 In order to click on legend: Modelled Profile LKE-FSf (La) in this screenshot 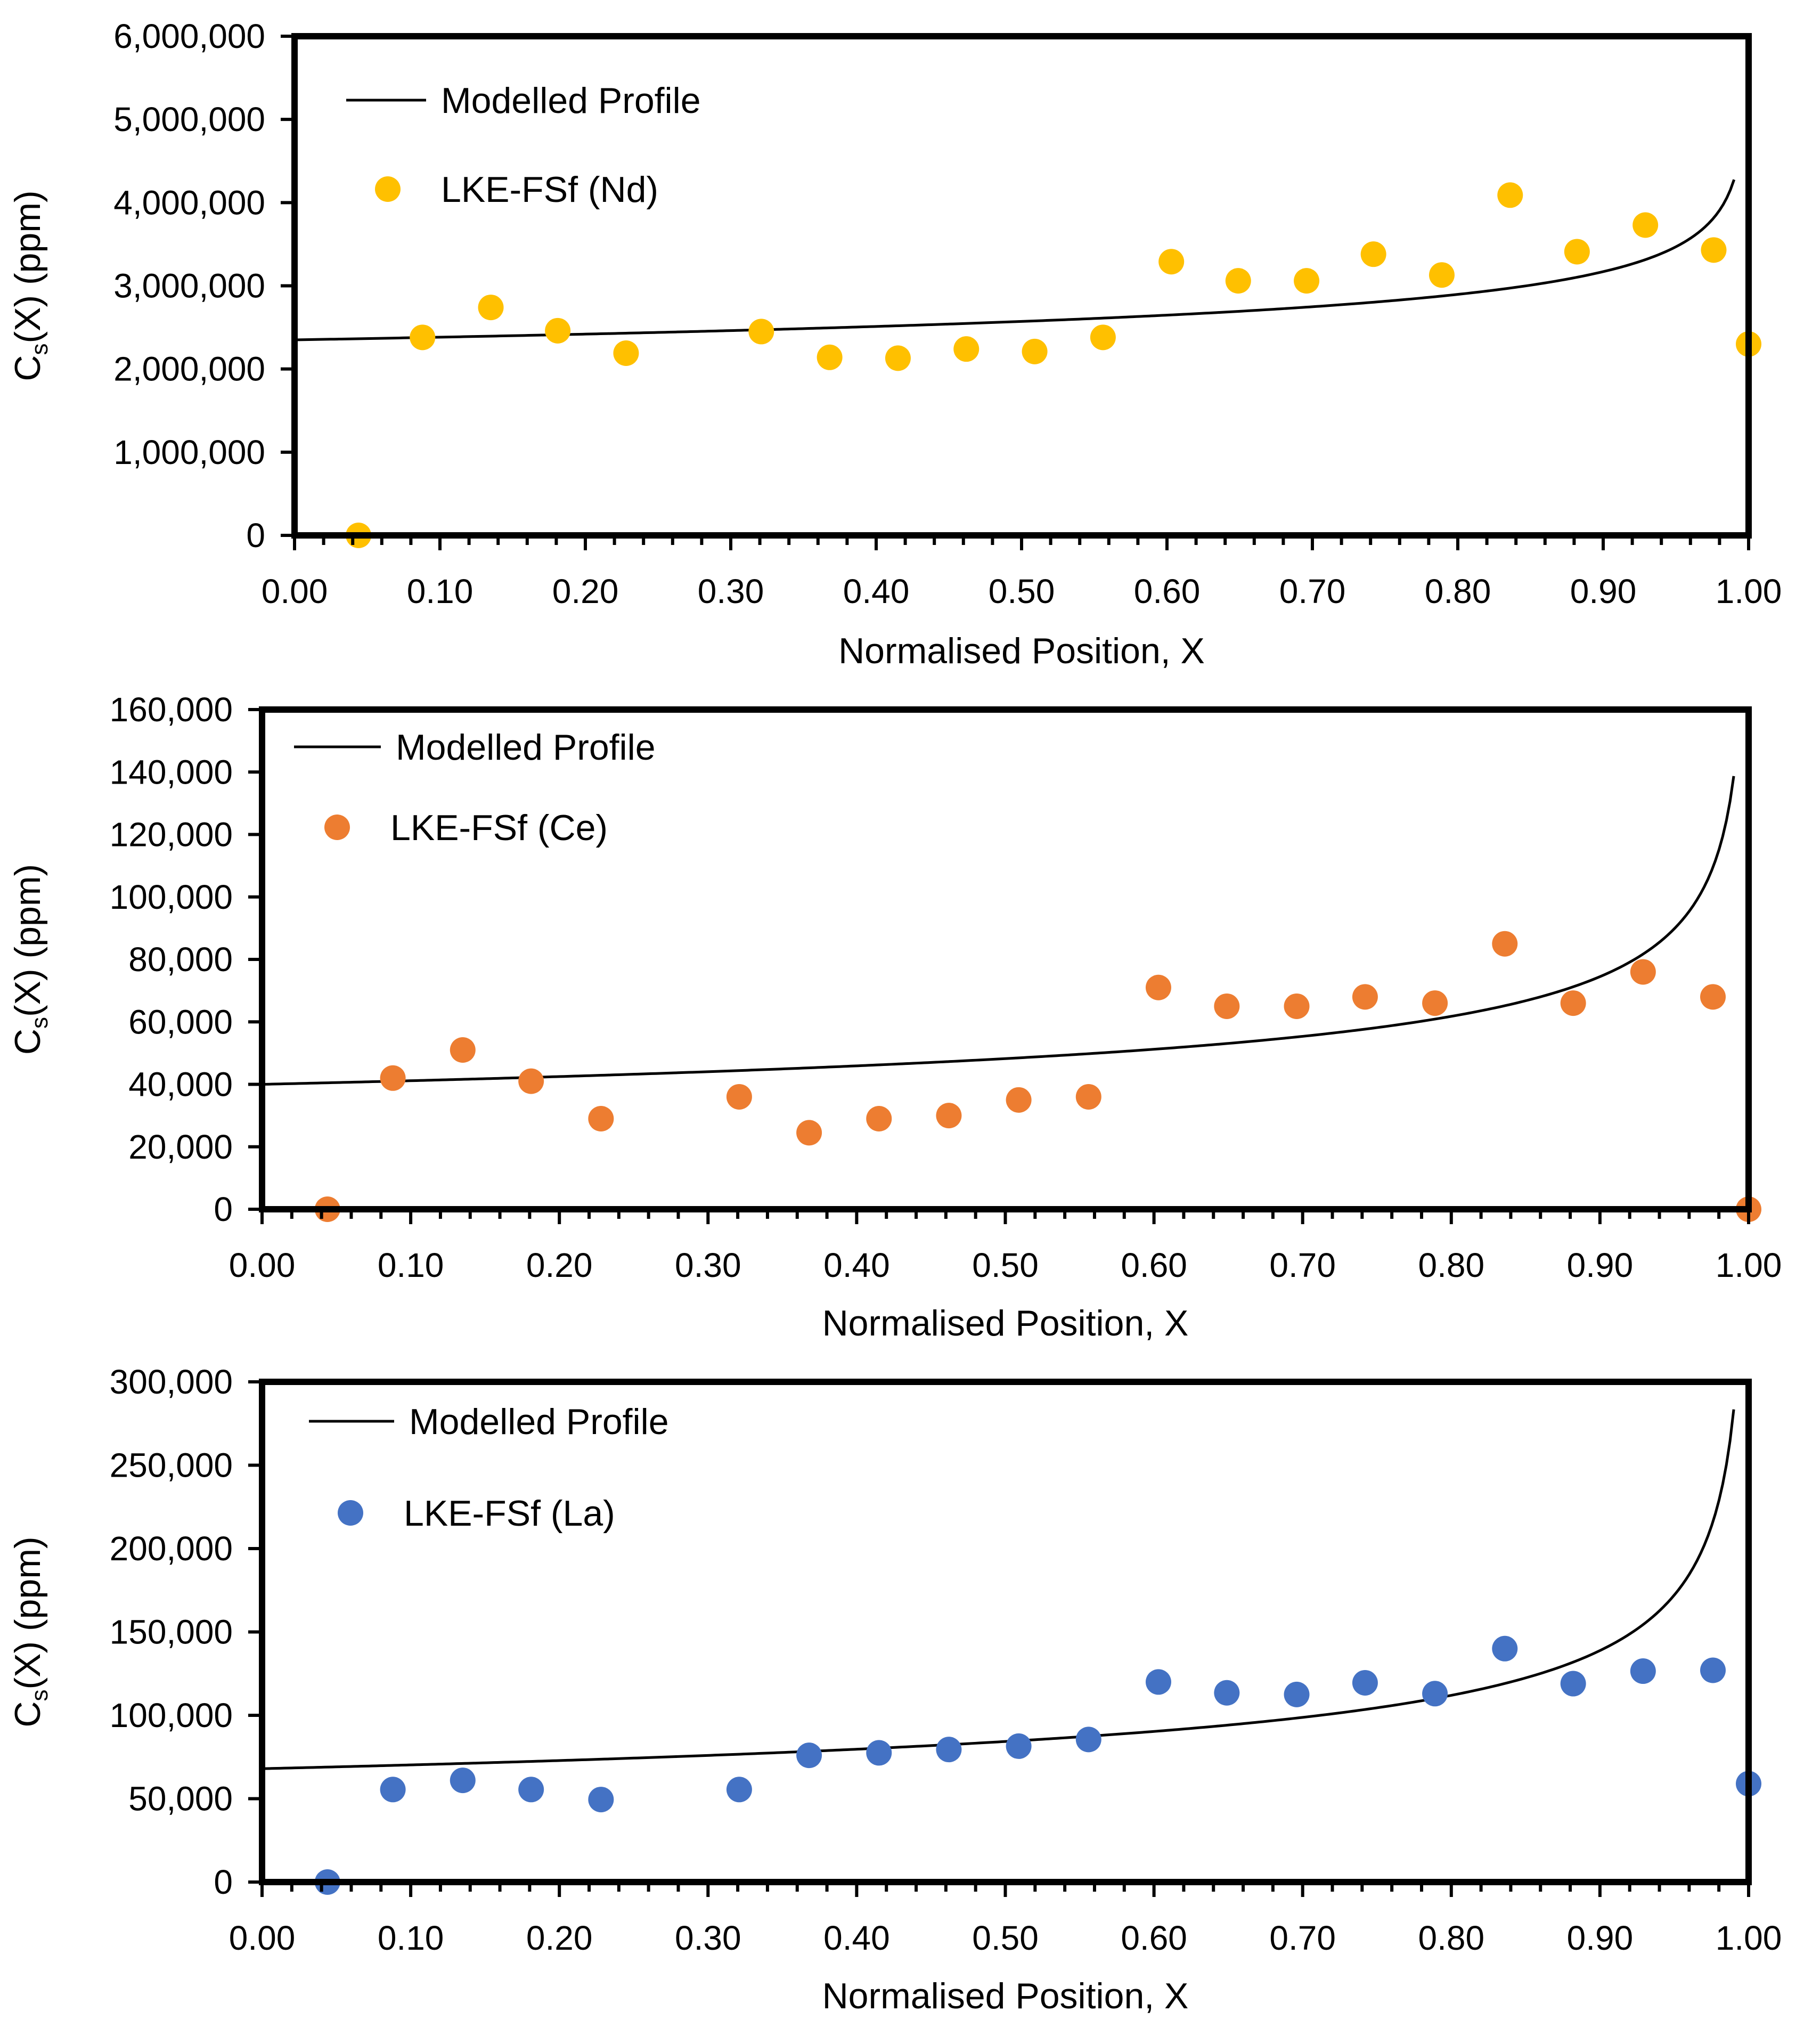, I will do `click(489, 1468)`.